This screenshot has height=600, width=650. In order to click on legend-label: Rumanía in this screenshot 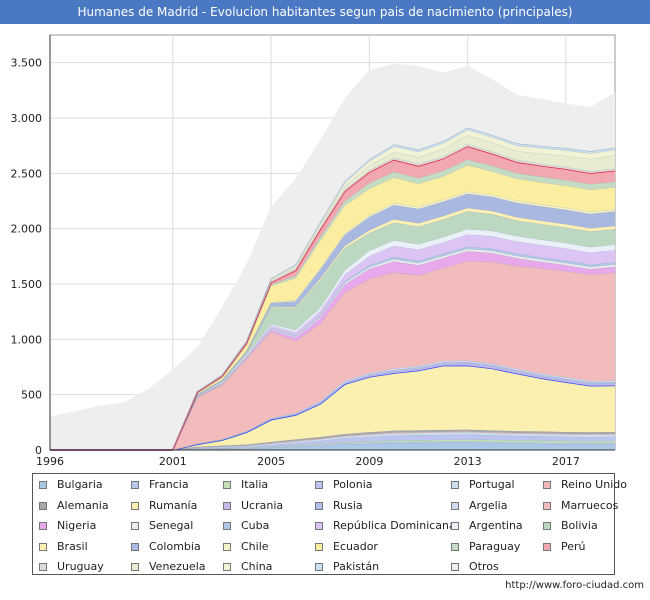, I will do `click(173, 505)`.